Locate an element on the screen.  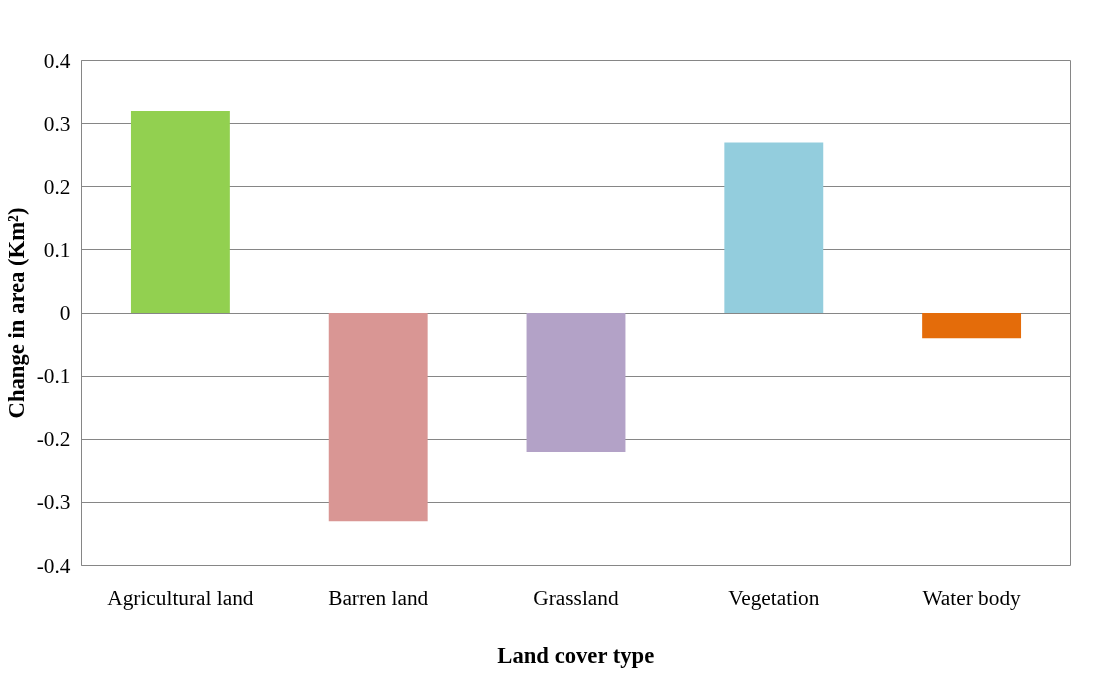
x-tick-label: Grassland is located at coordinates (576, 597).